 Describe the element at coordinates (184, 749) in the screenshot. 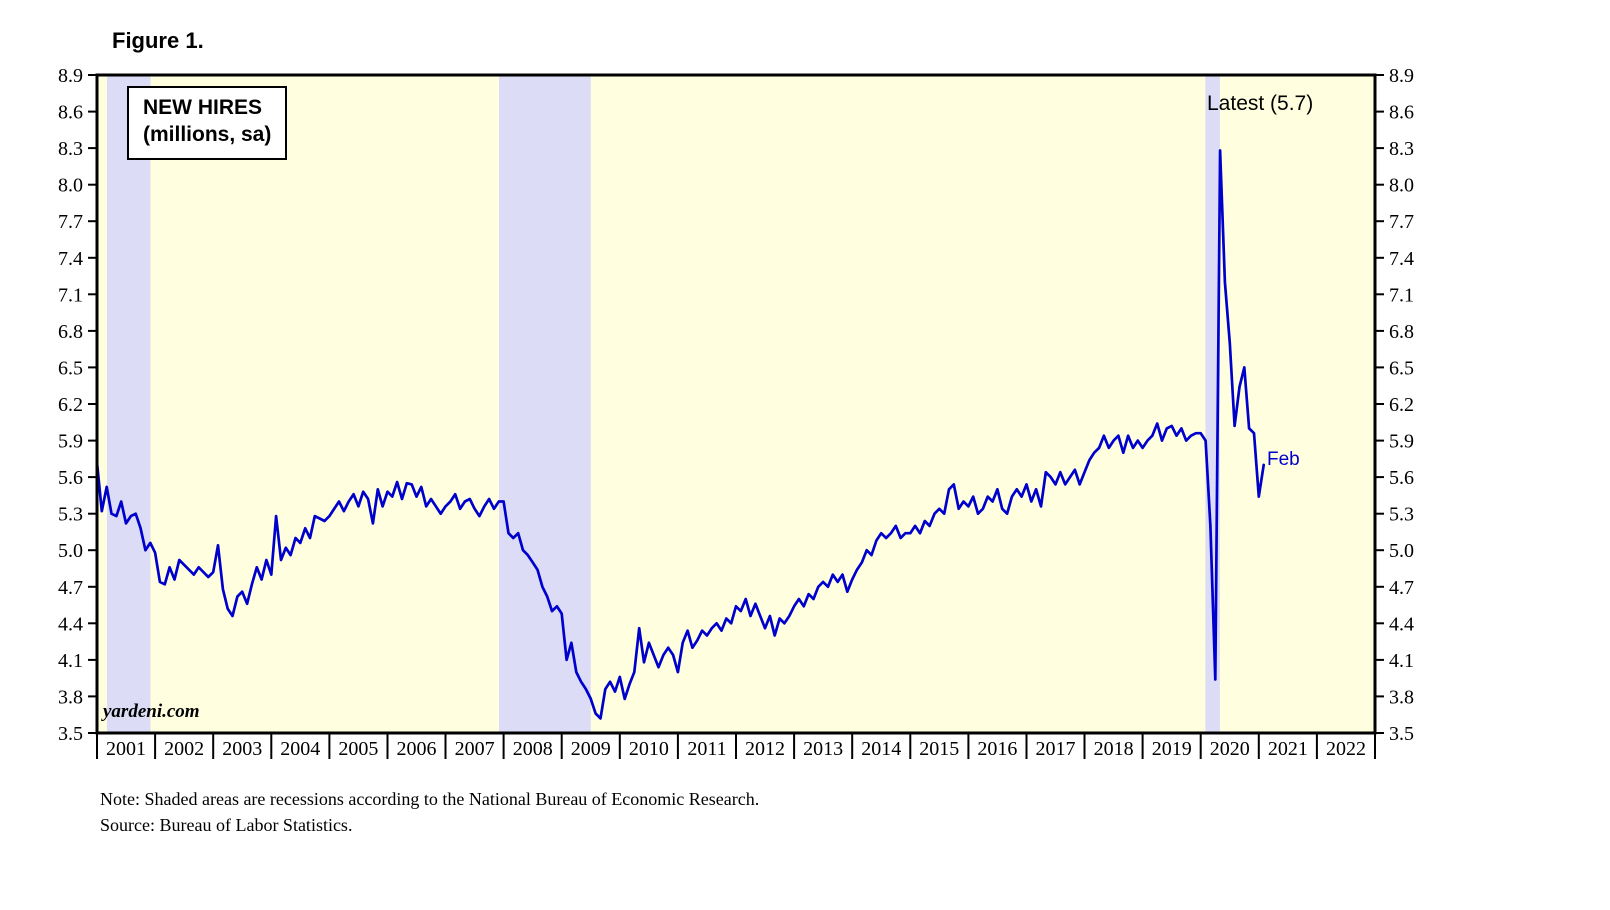

I see `x-year-label: 2002` at that location.